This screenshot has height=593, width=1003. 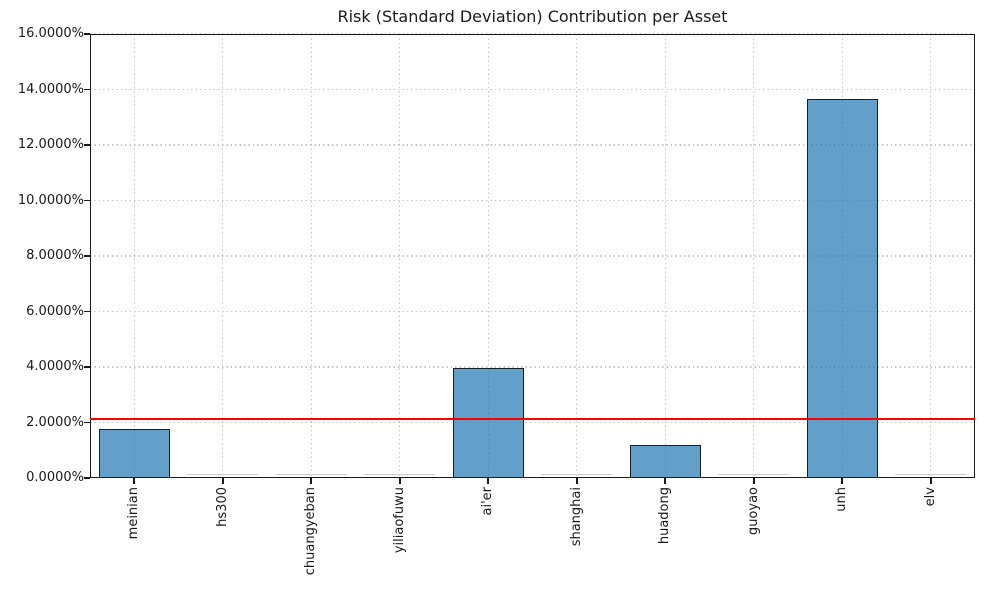 What do you see at coordinates (753, 511) in the screenshot?
I see `x-tick-label: guoyao` at bounding box center [753, 511].